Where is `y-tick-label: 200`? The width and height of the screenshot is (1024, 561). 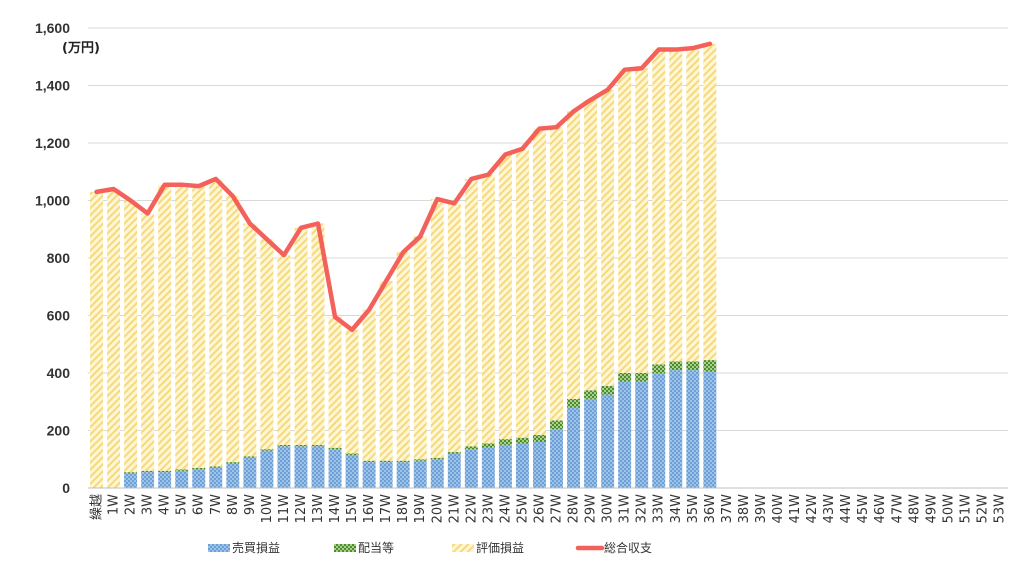 y-tick-label: 200 is located at coordinates (59, 431).